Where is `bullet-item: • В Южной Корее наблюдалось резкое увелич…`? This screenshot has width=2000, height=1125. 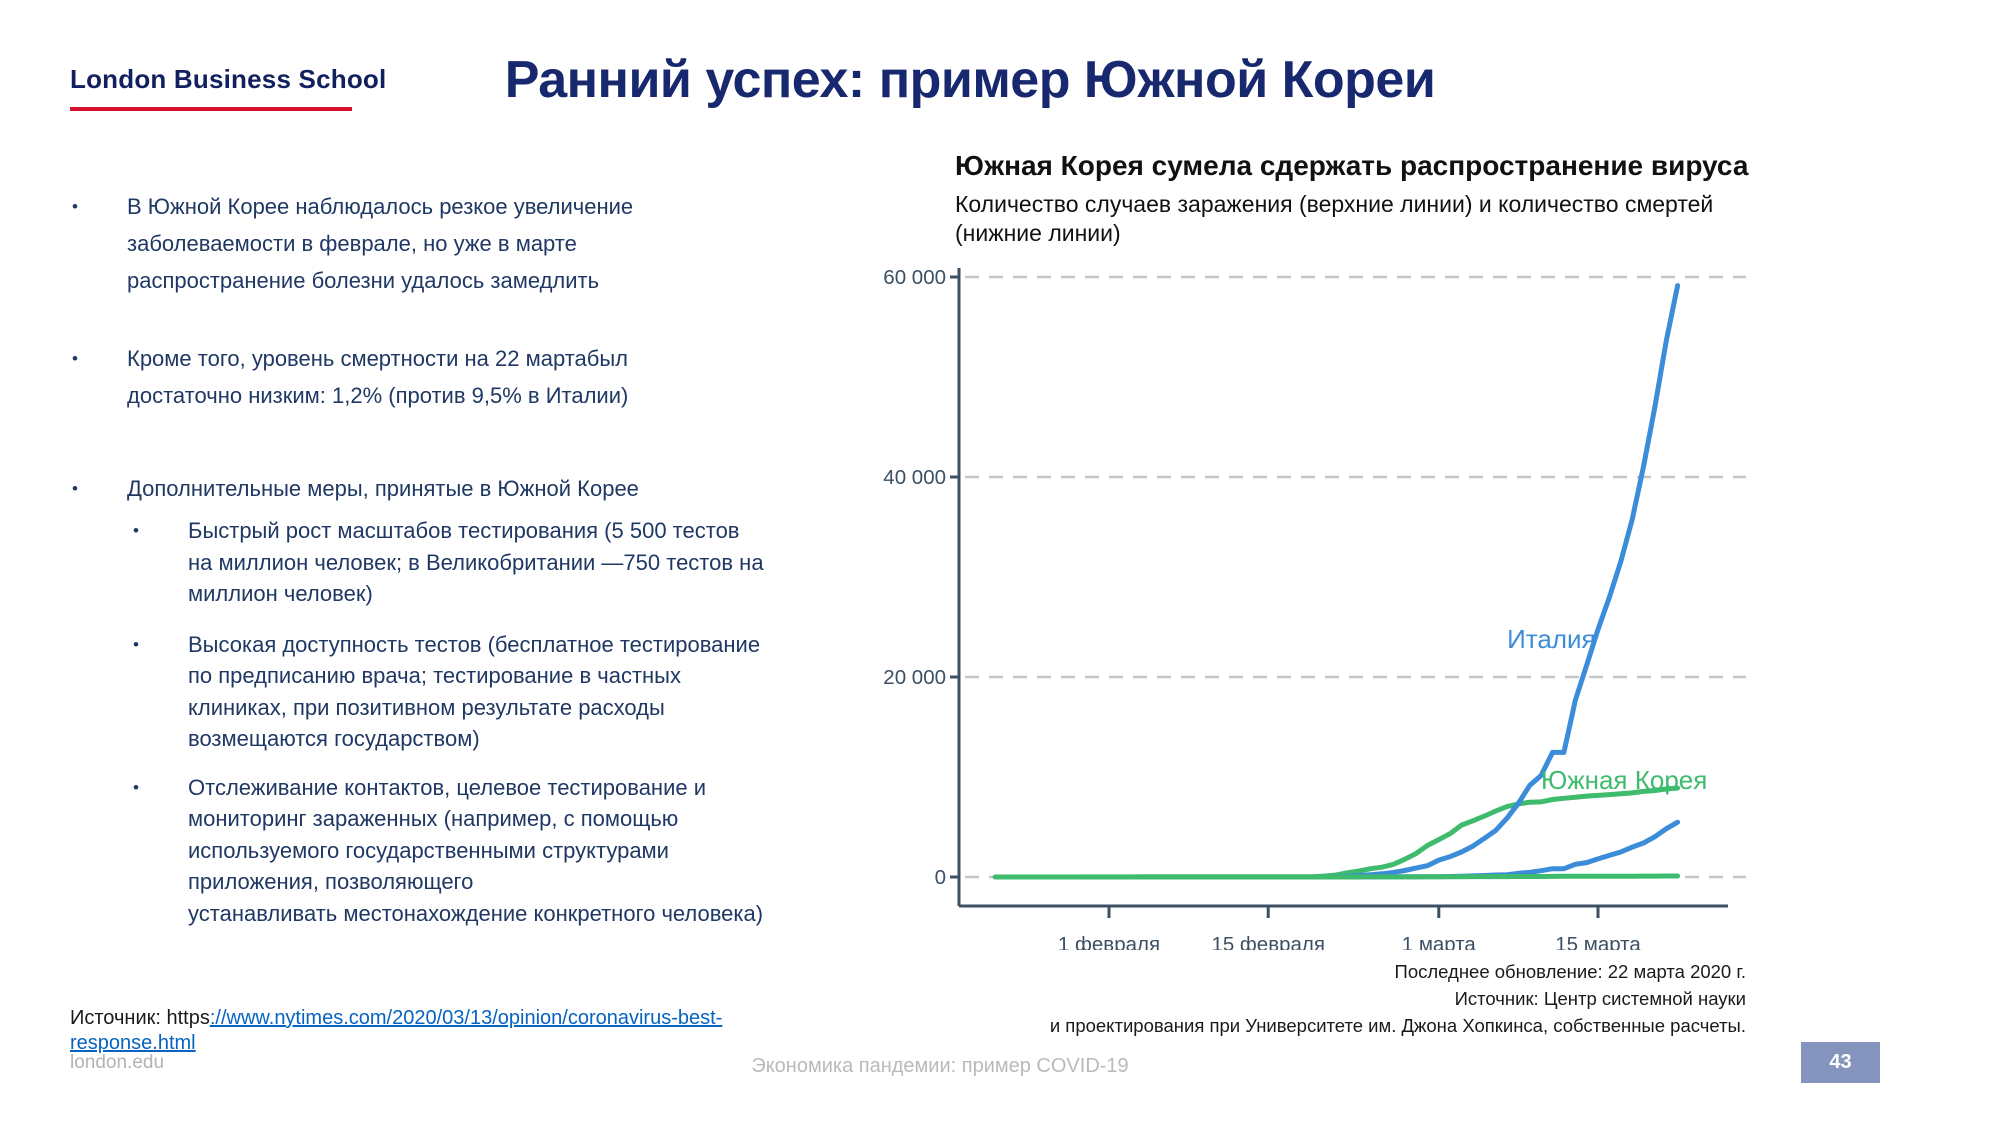
bullet-item: • В Южной Корее наблюдалось резкое увелич… is located at coordinates (420, 243).